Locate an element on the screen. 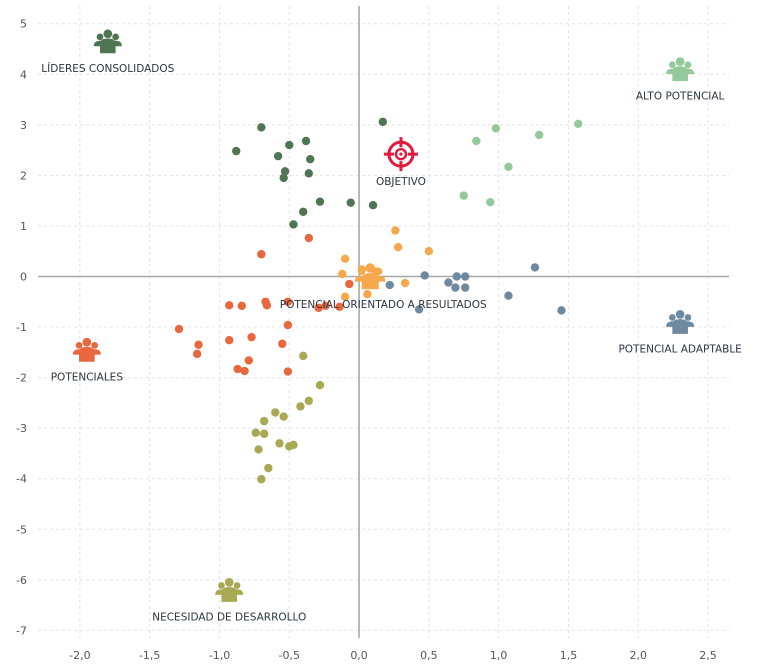  adaptable-label: POTENCIAL ADAPTABLE is located at coordinates (679, 350).